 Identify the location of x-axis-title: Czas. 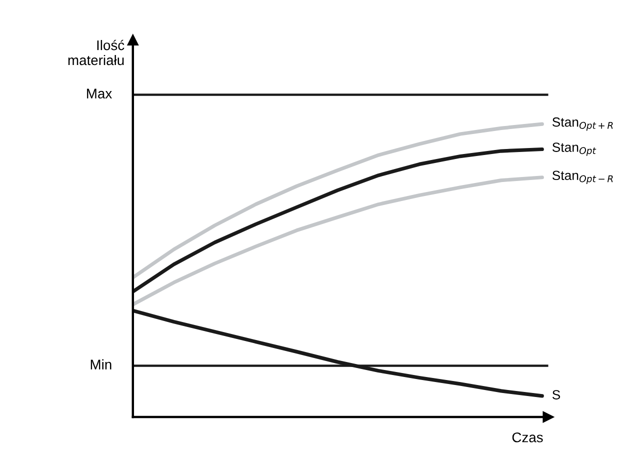
(527, 437).